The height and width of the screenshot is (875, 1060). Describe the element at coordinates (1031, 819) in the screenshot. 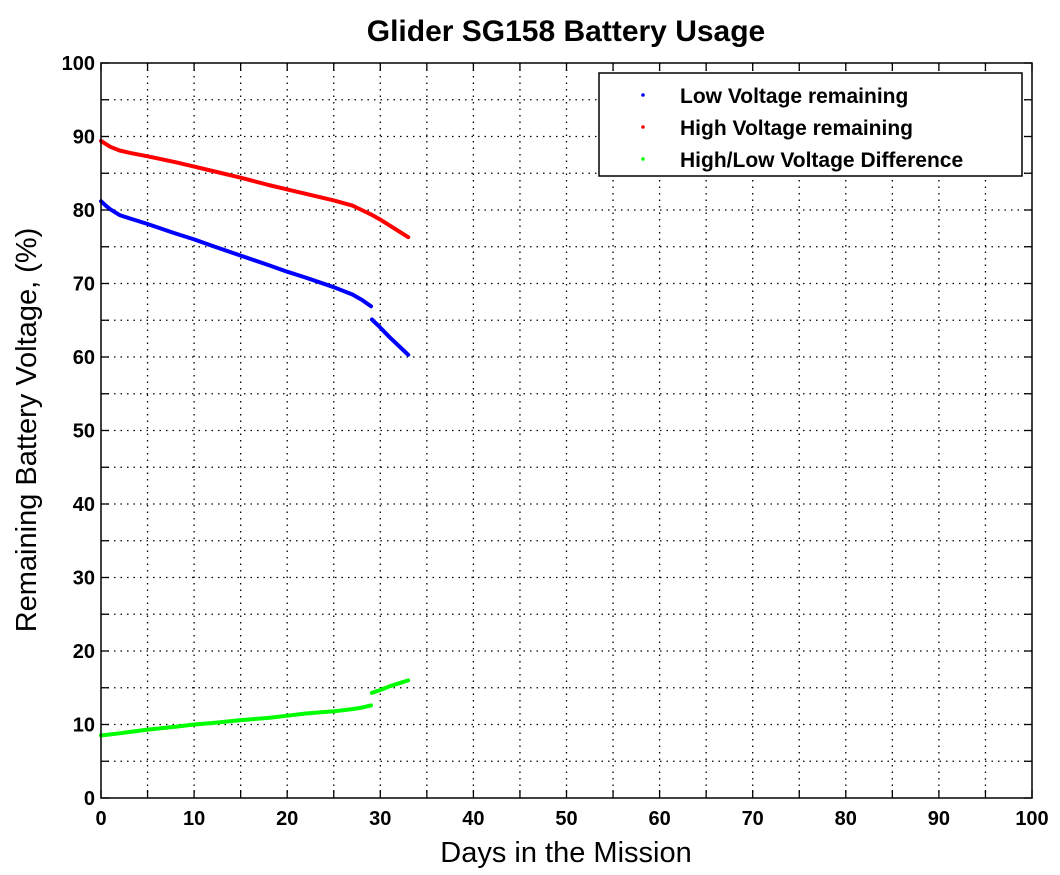

I see `x-tick-label: 100` at that location.